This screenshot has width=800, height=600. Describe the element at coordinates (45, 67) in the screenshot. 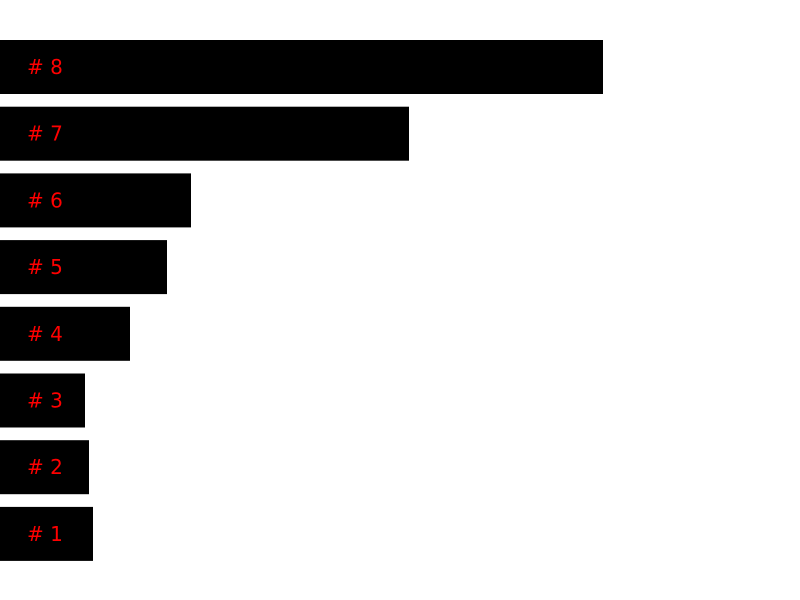

I see `bar-label: # 8` at that location.